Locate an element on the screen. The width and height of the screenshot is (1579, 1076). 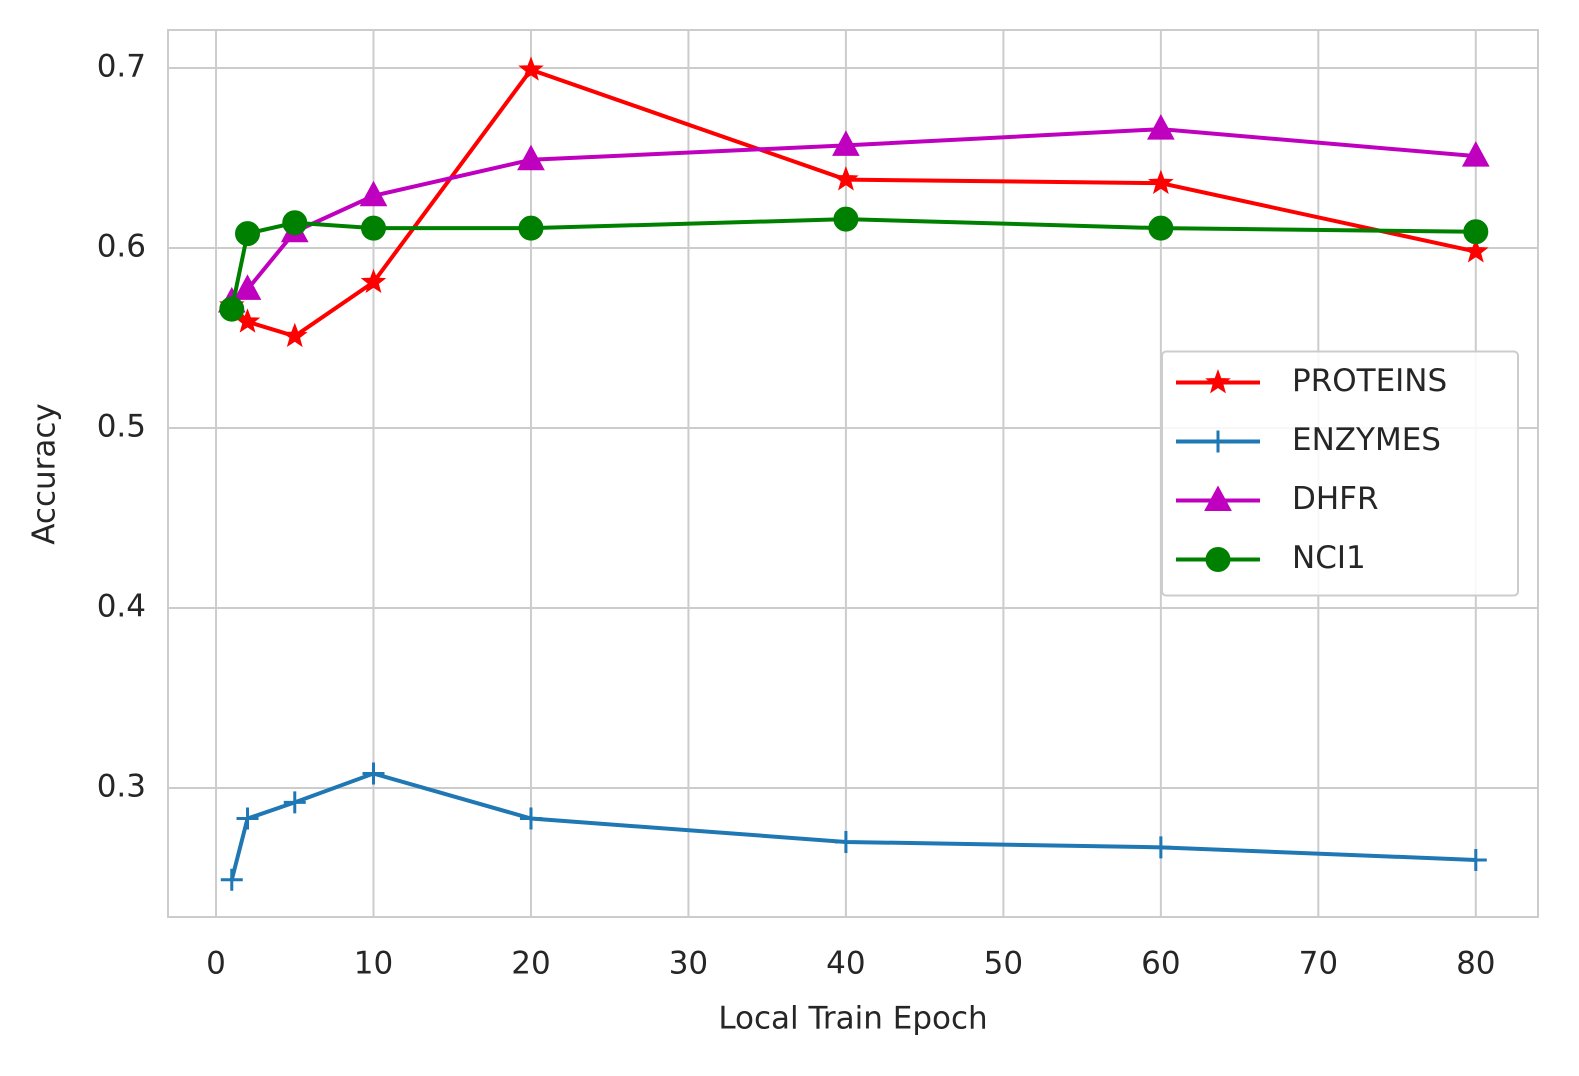
x-tick-label: 30 is located at coordinates (688, 964).